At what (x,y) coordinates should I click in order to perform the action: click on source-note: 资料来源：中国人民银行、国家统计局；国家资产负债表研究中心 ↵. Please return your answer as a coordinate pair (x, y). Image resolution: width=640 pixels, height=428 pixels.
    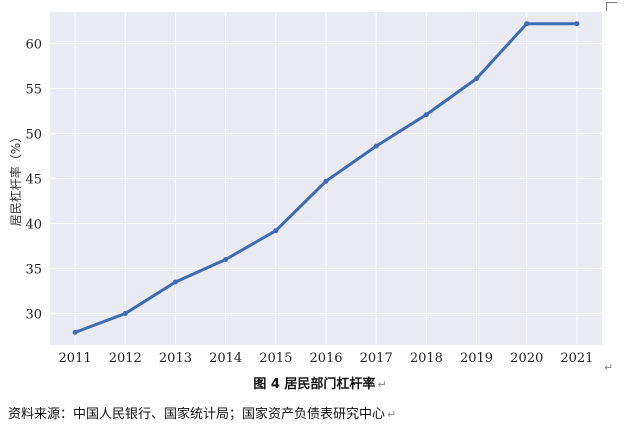
    Looking at the image, I should click on (202, 412).